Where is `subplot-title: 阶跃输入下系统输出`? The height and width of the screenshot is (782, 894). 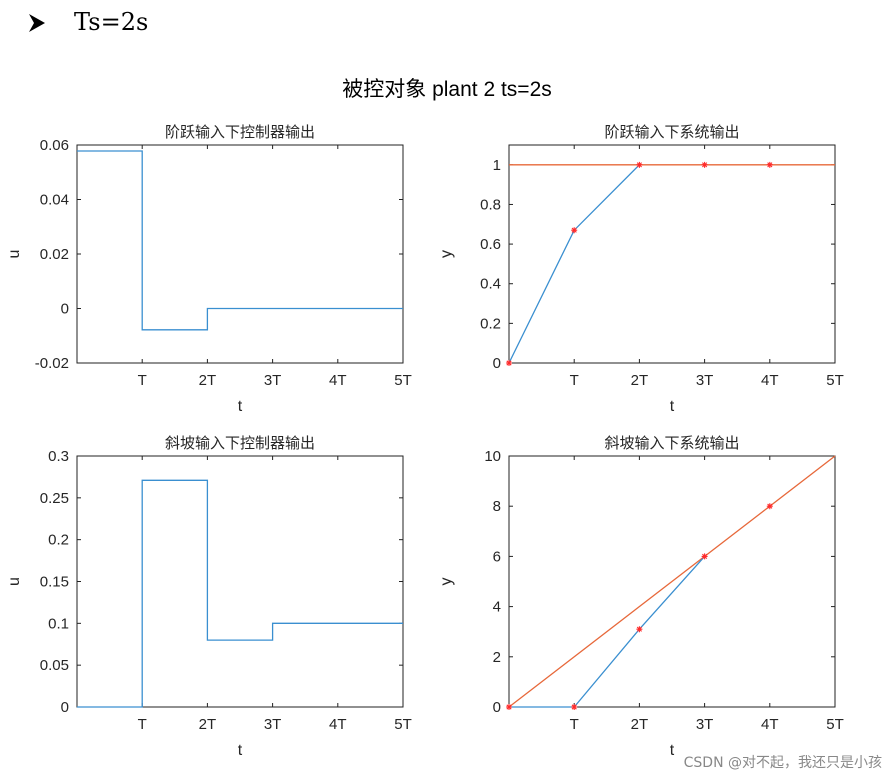
subplot-title: 阶跃输入下系统输出 is located at coordinates (671, 132).